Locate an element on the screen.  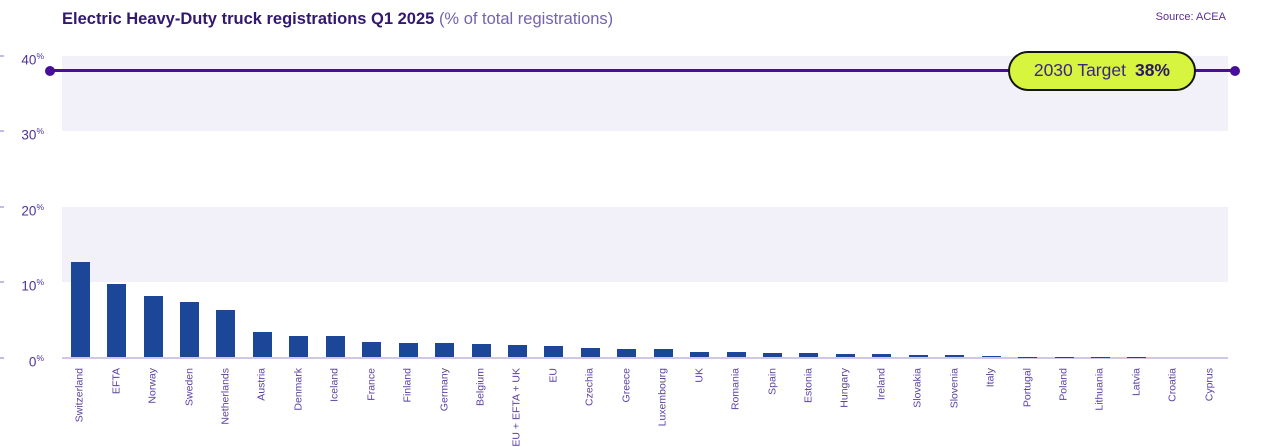
x-tick-label: Denmark is located at coordinates (298, 389).